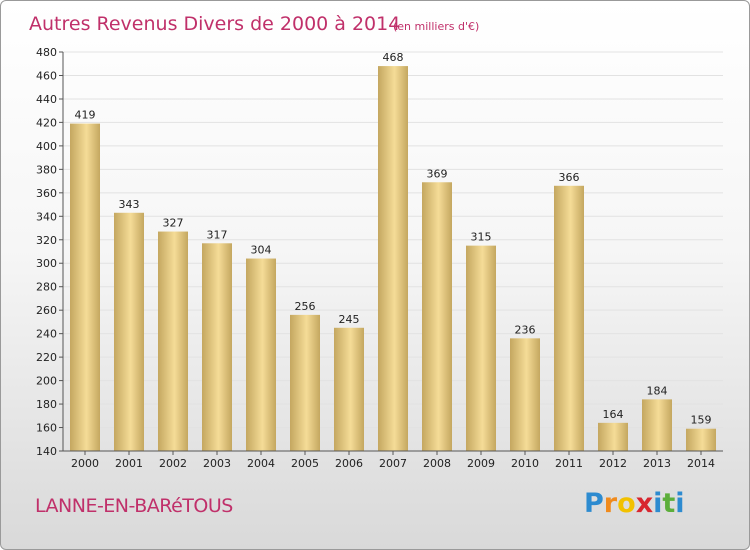 Image resolution: width=750 pixels, height=550 pixels. Describe the element at coordinates (349, 463) in the screenshot. I see `x-tick-label-2006: 2006` at that location.